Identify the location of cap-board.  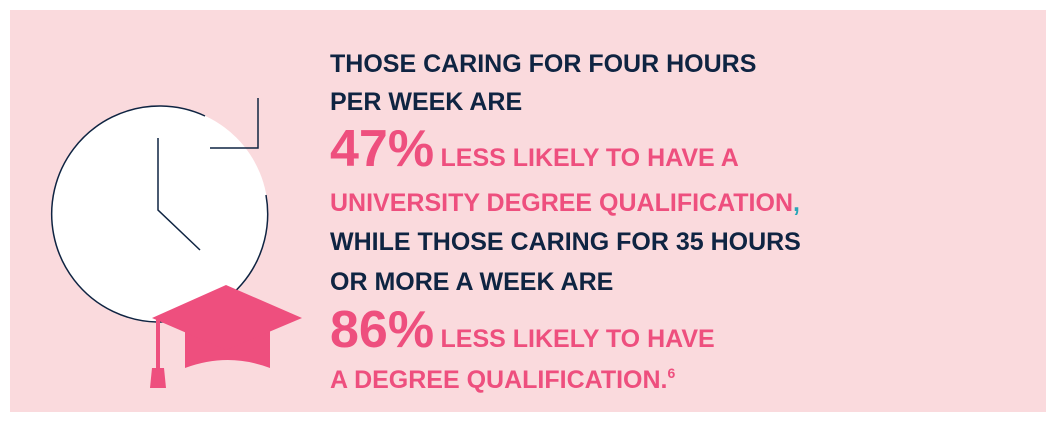
(227, 317).